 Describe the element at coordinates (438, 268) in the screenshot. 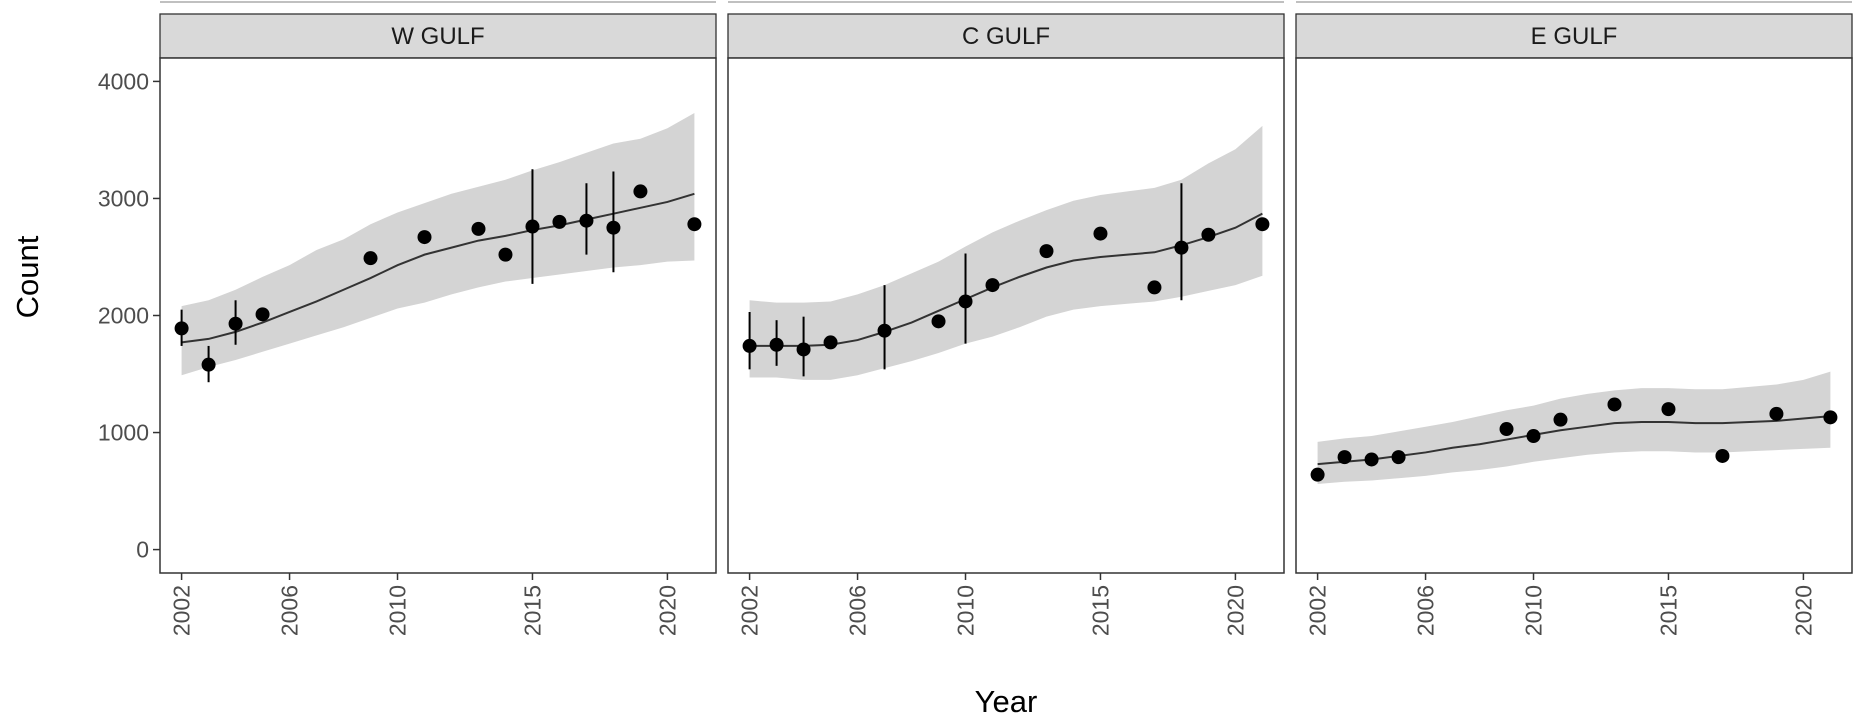

I see `trend-line` at that location.